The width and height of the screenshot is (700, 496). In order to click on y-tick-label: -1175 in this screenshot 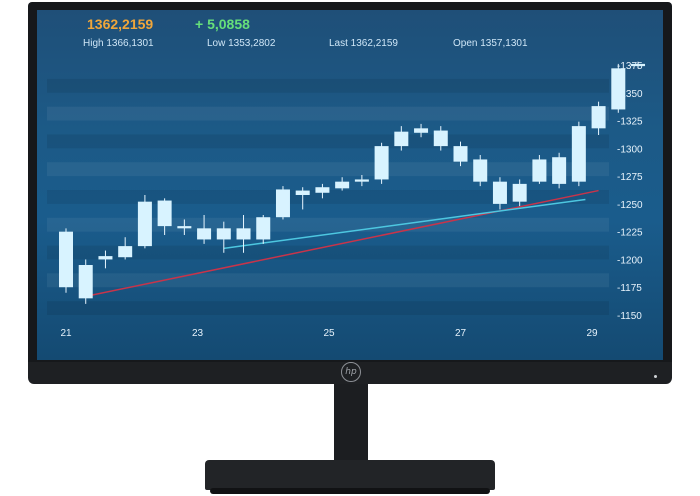, I will do `click(629, 288)`.